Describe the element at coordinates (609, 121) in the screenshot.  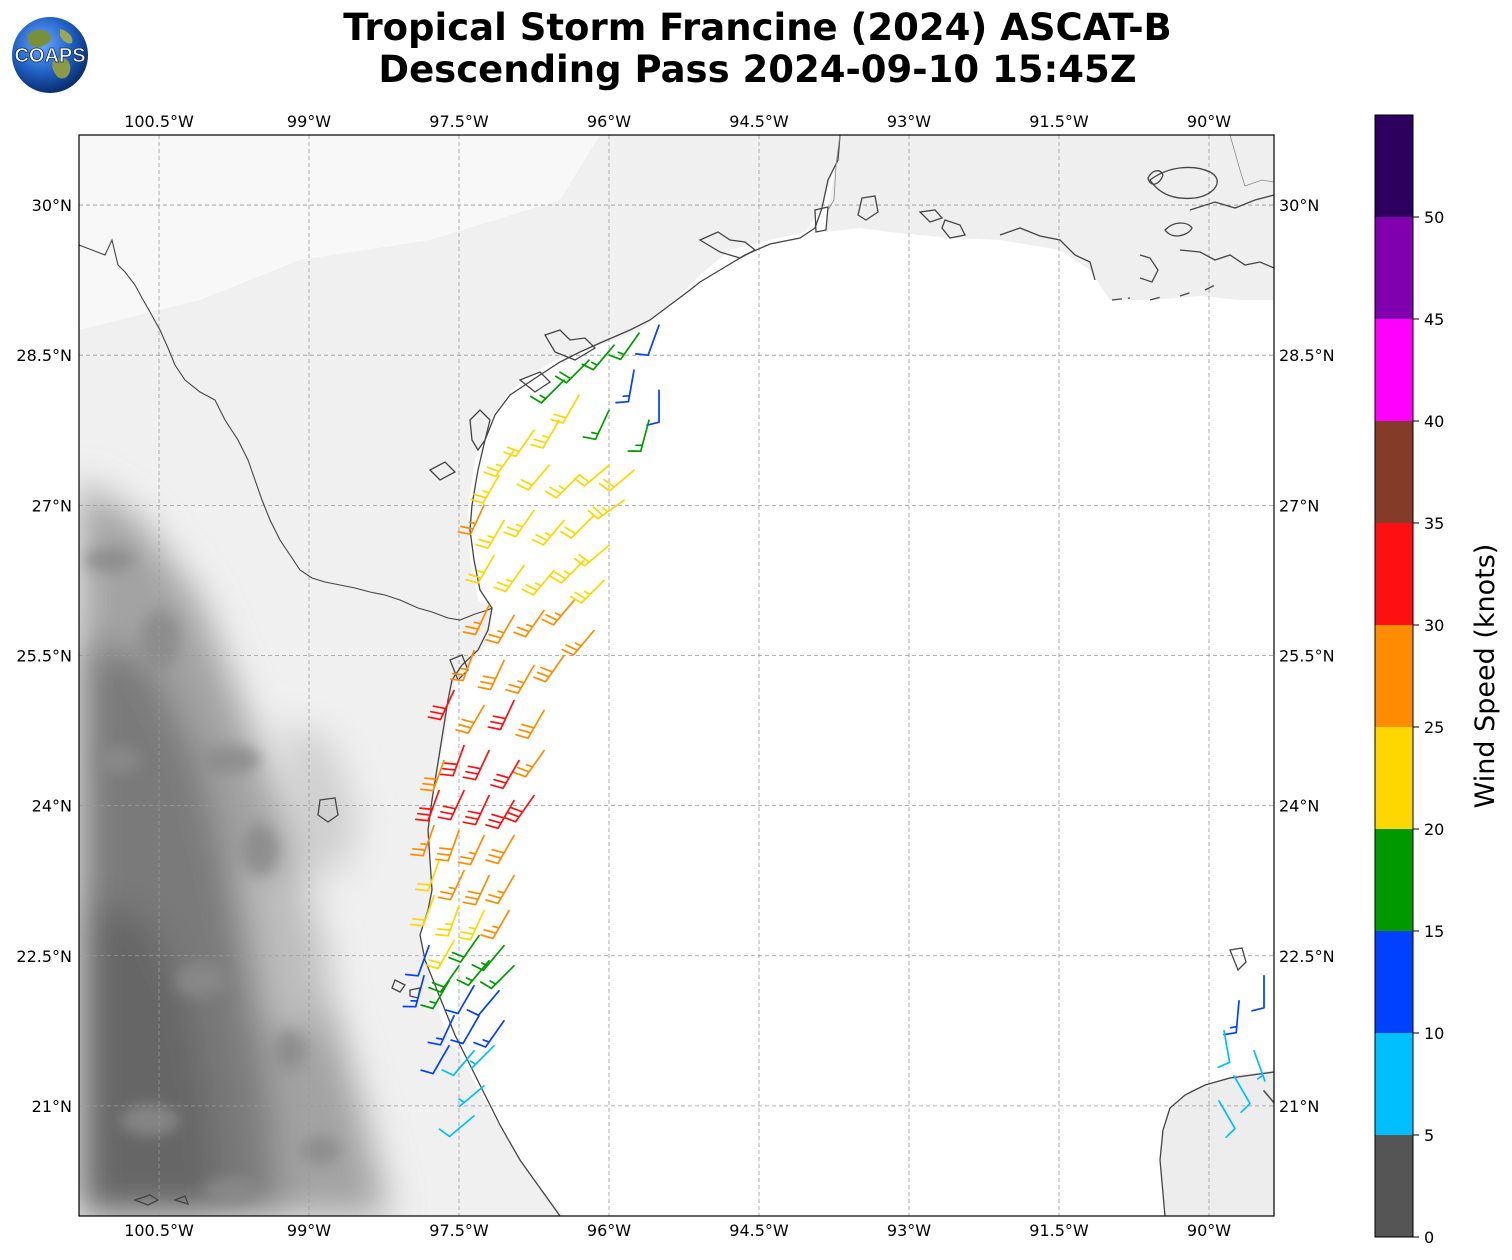
I see `lon-label-top: 96°W` at that location.